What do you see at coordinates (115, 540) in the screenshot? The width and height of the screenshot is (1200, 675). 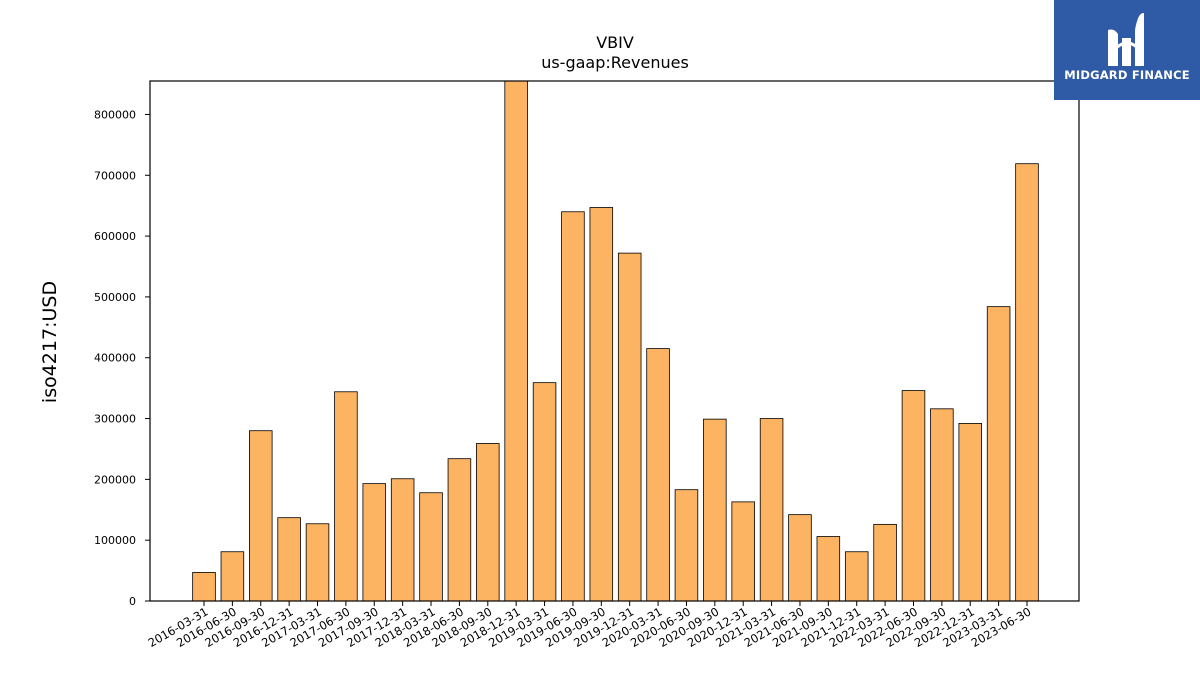 I see `y-tick-label: 100000` at bounding box center [115, 540].